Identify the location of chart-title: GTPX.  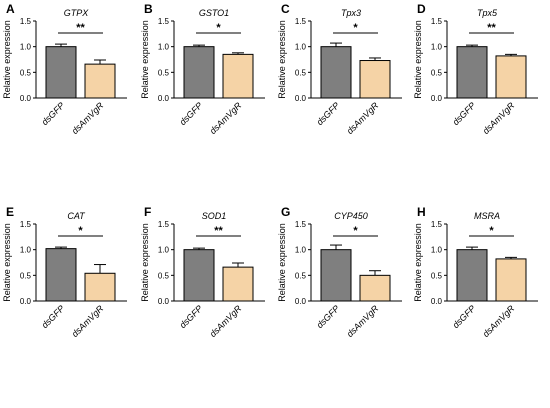
(77, 13).